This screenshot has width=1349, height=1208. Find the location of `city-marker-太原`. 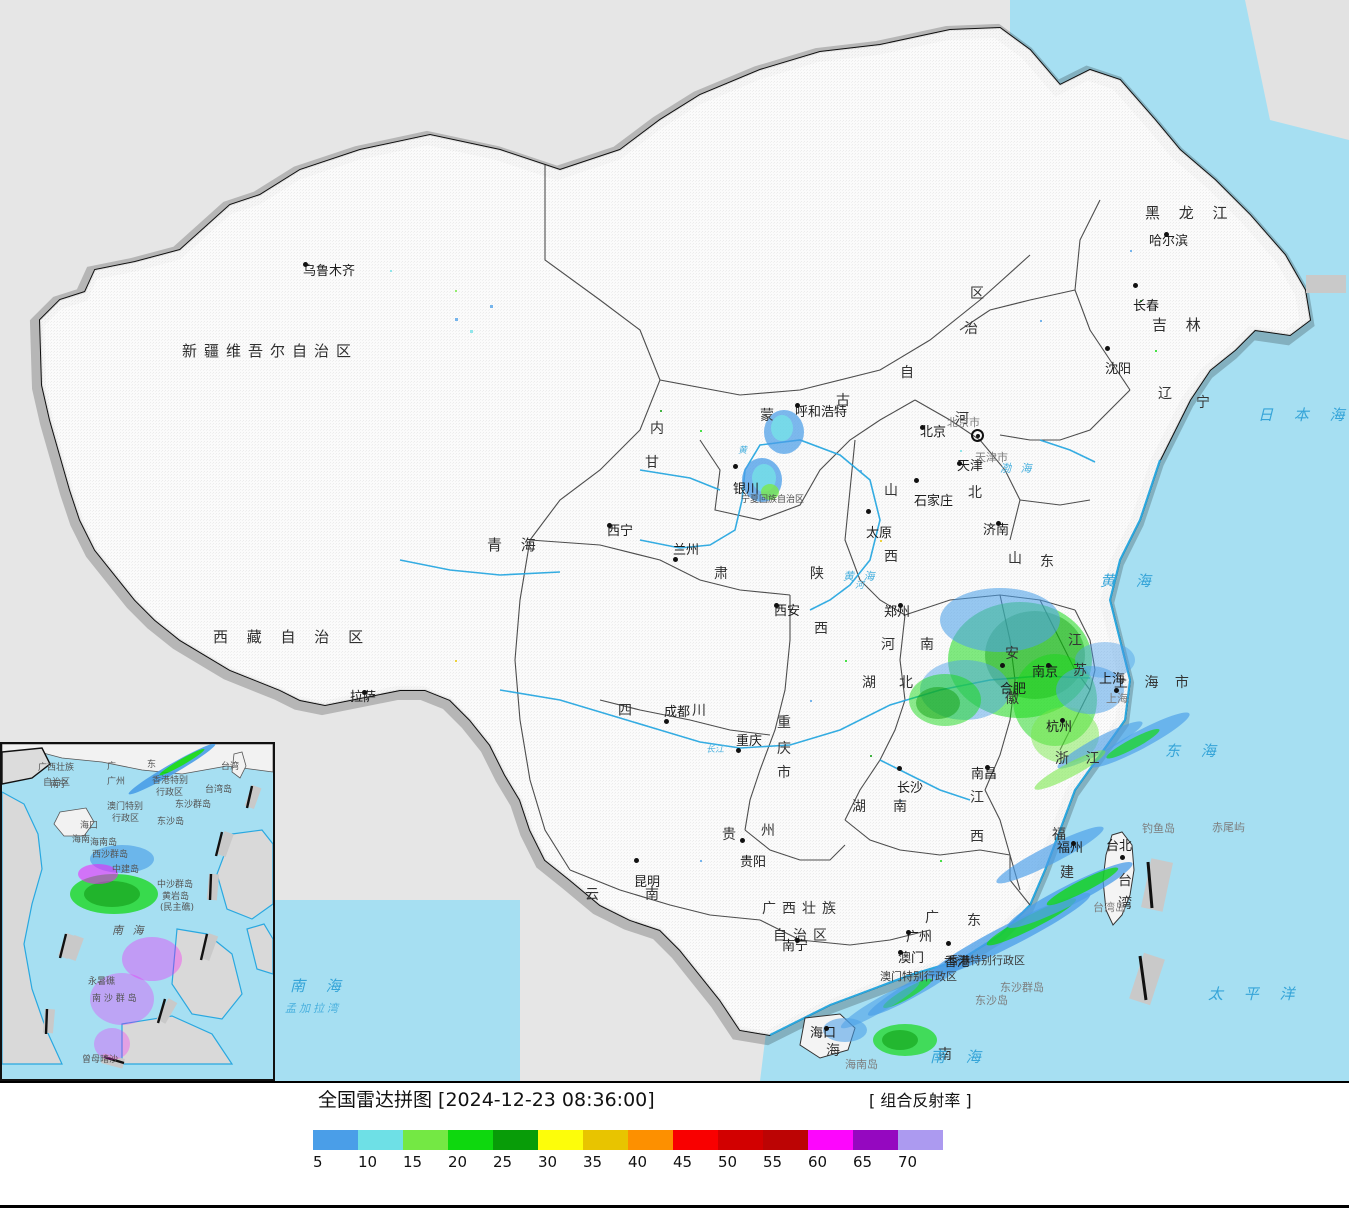

city-marker-太原 is located at coordinates (868, 511).